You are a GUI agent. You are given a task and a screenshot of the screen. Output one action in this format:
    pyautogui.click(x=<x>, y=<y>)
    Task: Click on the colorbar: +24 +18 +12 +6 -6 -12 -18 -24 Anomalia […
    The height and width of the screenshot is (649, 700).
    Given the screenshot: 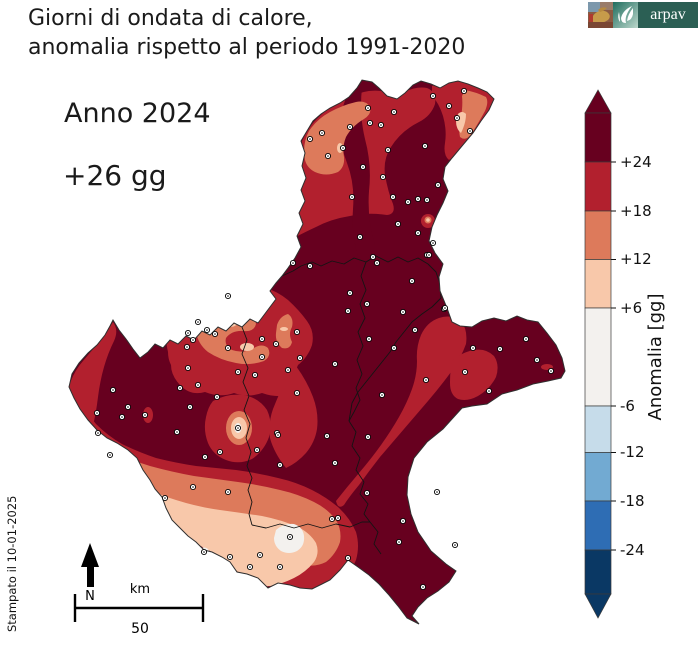 What is the action you would take?
    pyautogui.click(x=625, y=354)
    